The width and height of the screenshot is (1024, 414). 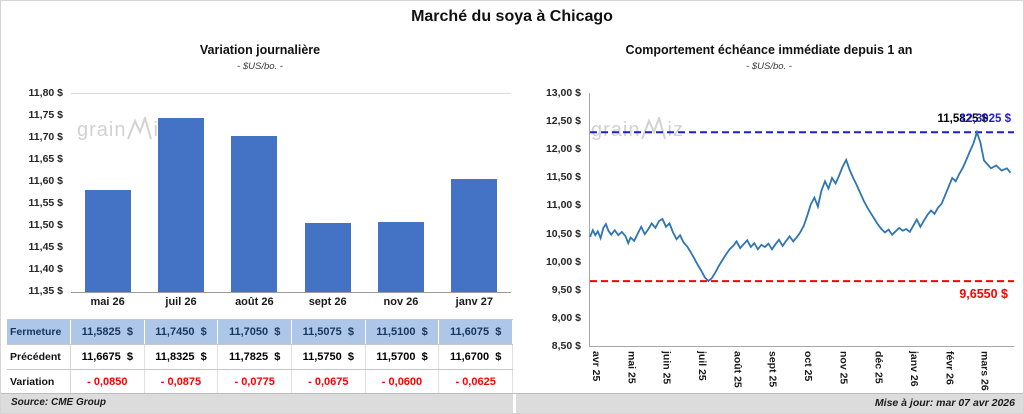 I want to click on x-tick-label: août 26, so click(x=254, y=302).